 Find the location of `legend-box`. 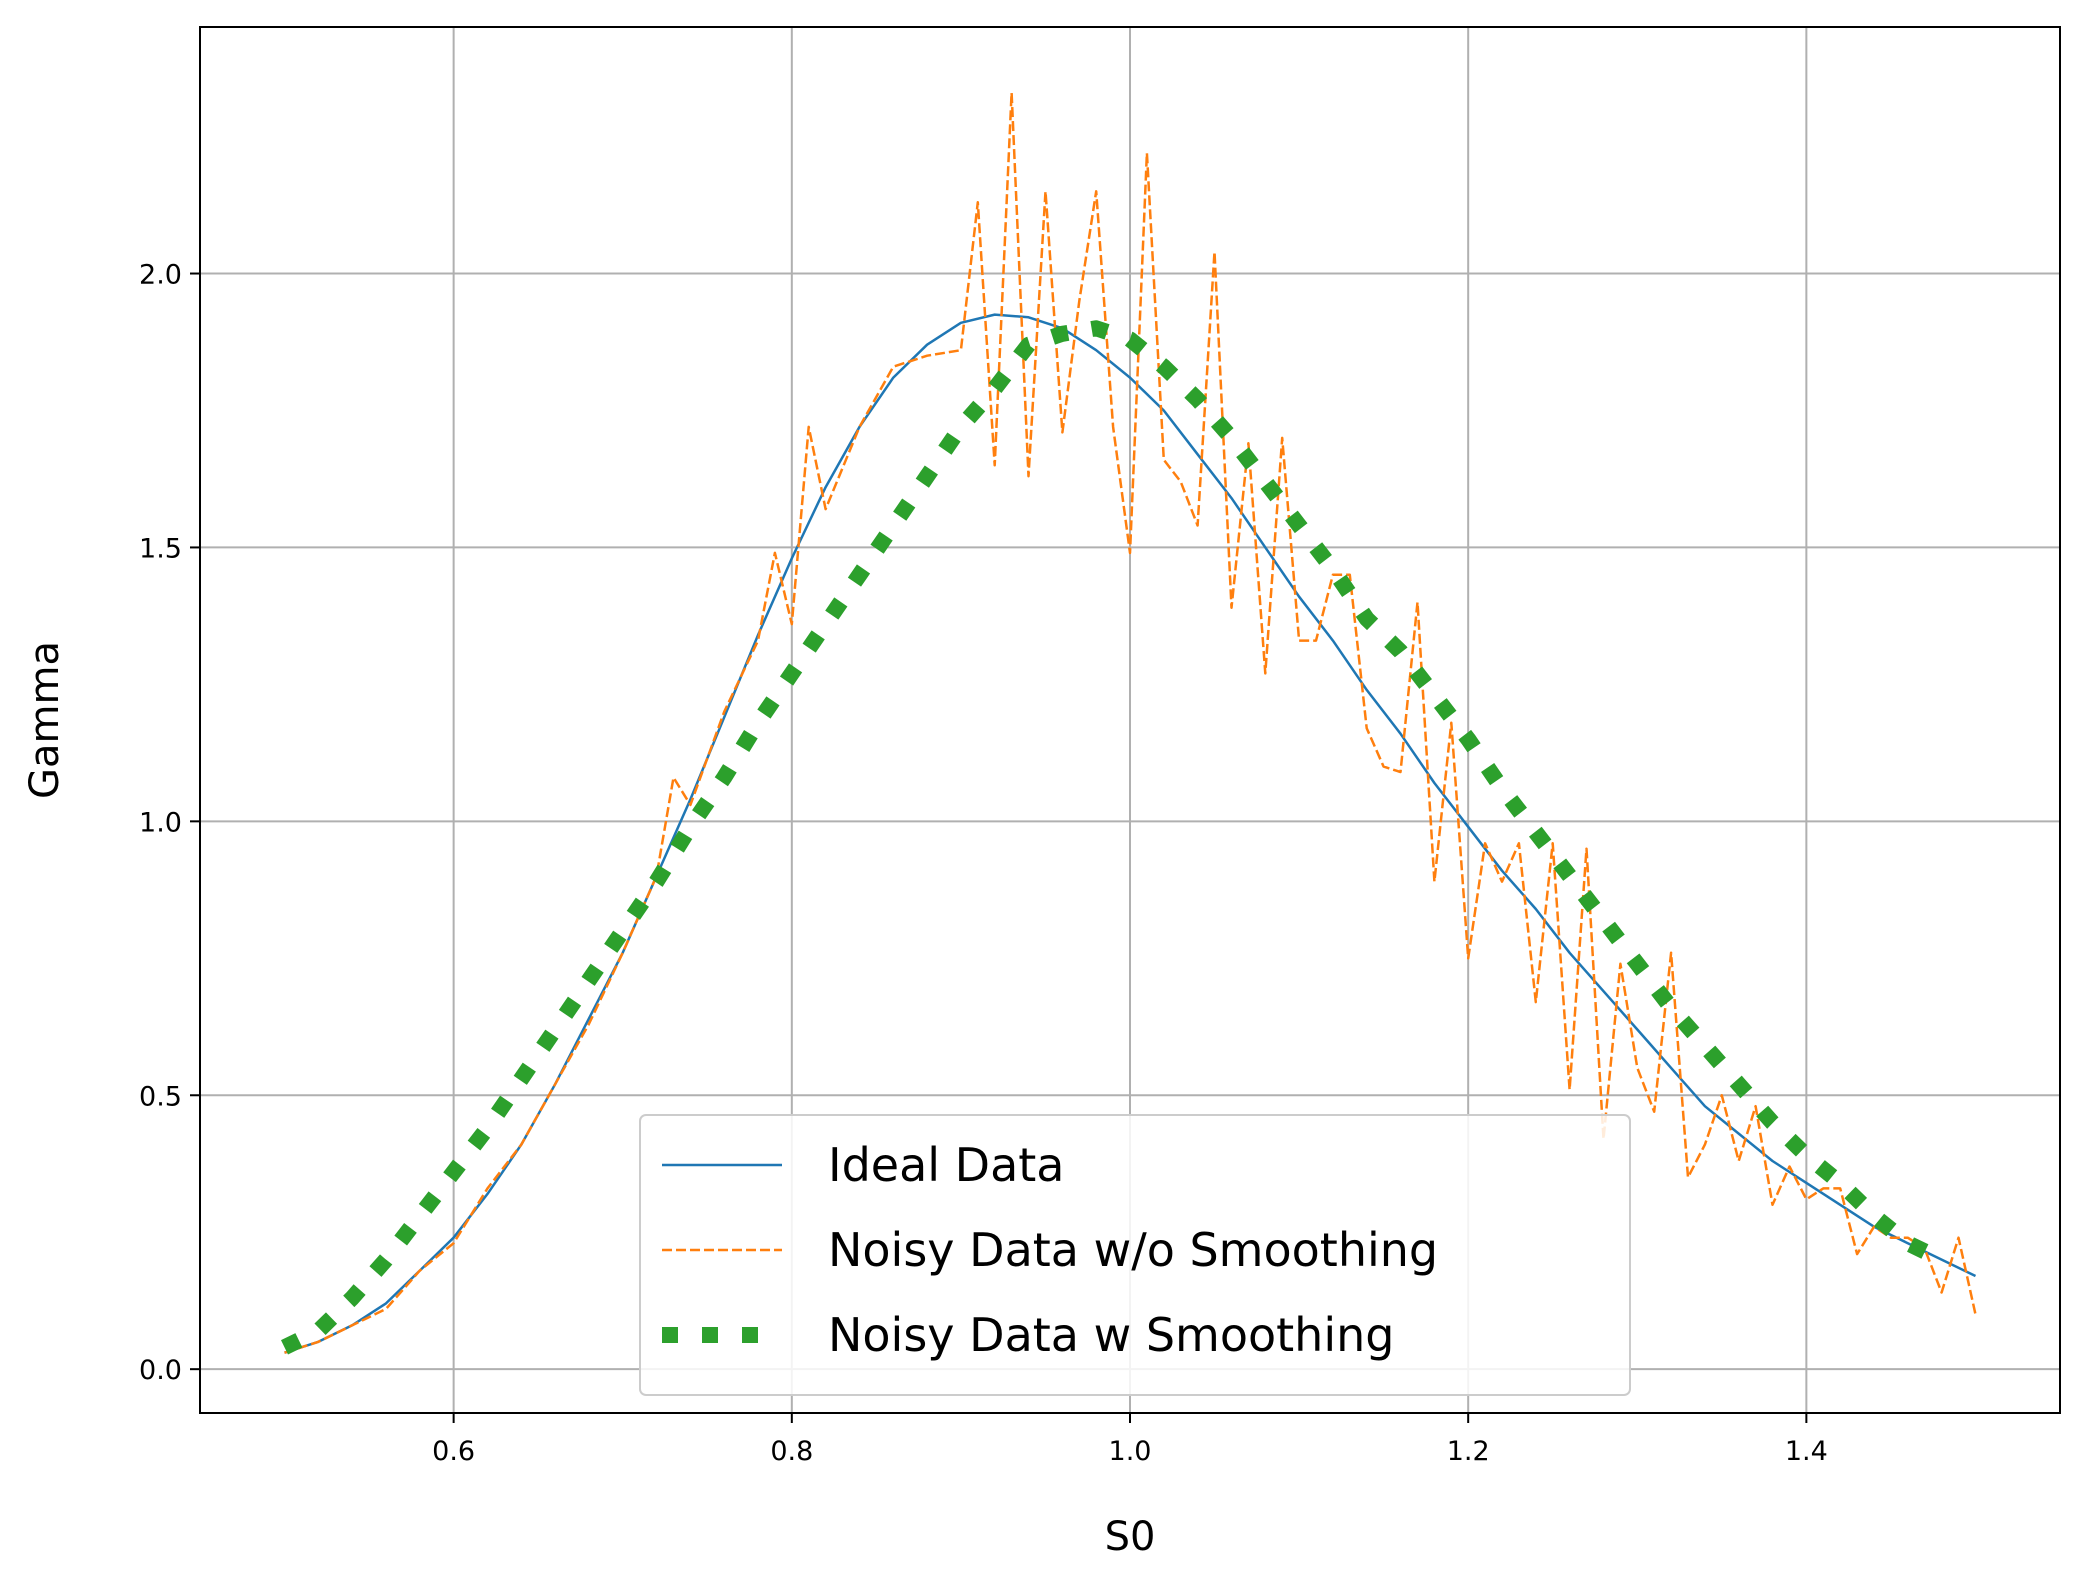

legend-box is located at coordinates (1135, 1255).